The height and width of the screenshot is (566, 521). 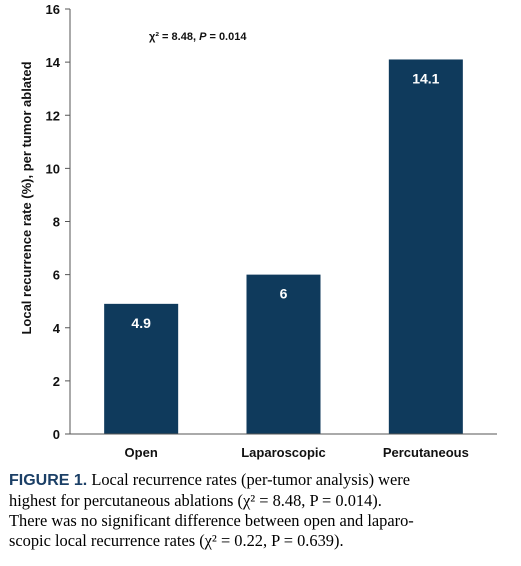 What do you see at coordinates (425, 78) in the screenshot?
I see `bar-value-label: 14.1` at bounding box center [425, 78].